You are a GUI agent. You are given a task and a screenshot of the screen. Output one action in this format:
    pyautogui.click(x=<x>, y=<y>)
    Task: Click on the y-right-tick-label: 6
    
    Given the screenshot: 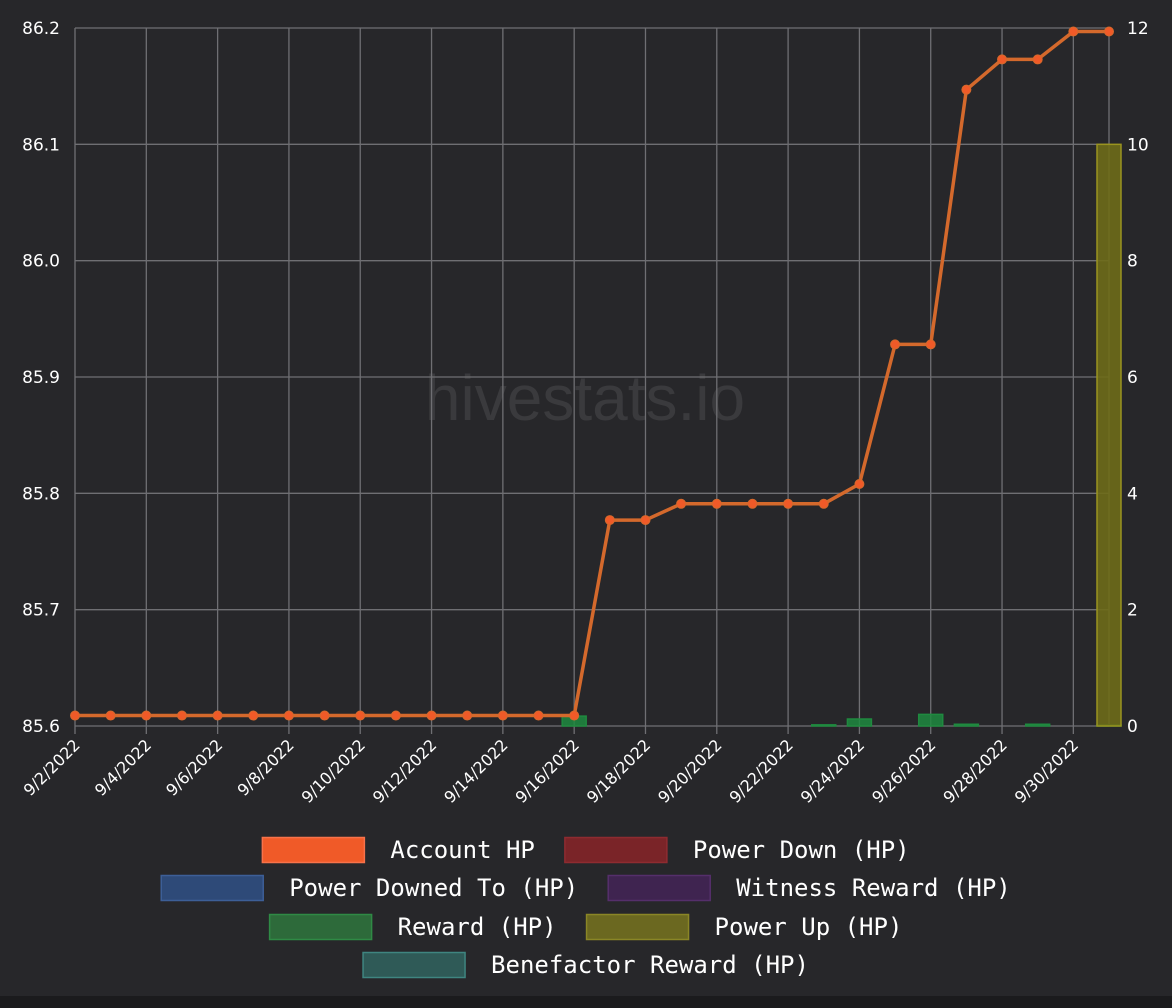 What is the action you would take?
    pyautogui.click(x=1132, y=378)
    